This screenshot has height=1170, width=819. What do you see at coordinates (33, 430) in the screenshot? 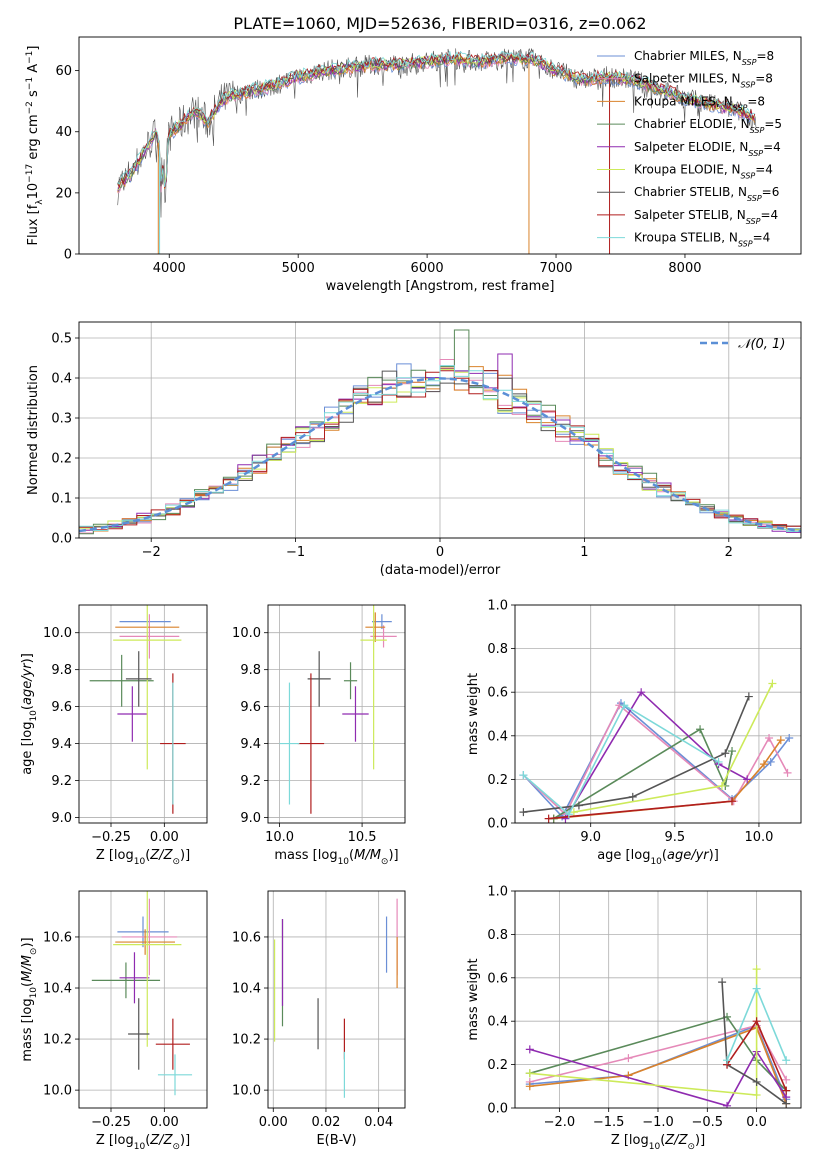
I see `y-axis-label: Normed distribution` at bounding box center [33, 430].